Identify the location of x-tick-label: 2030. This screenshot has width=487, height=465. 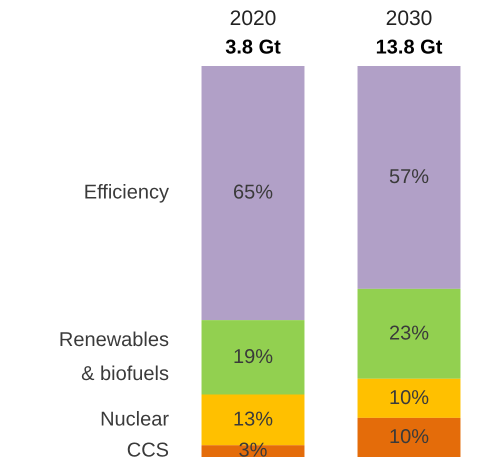
(409, 18).